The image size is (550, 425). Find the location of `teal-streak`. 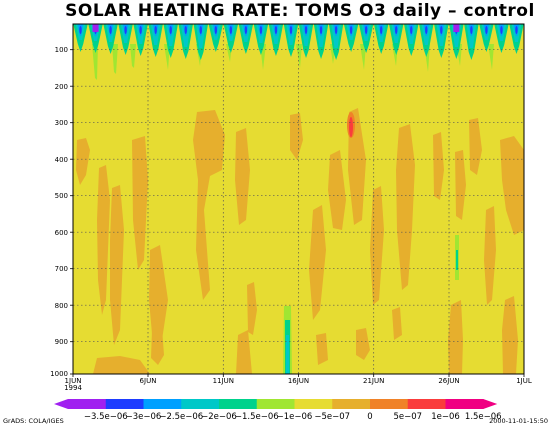

teal-streak is located at coordinates (371, 312).